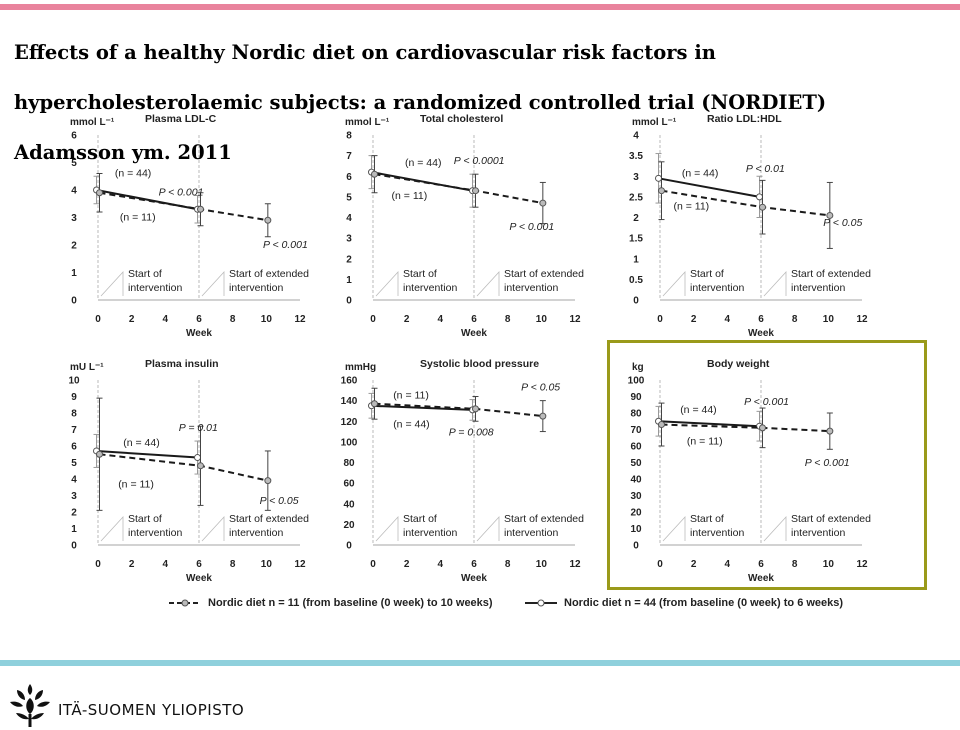 Image resolution: width=960 pixels, height=730 pixels. I want to click on chart-title: Plasma insulin, so click(182, 364).